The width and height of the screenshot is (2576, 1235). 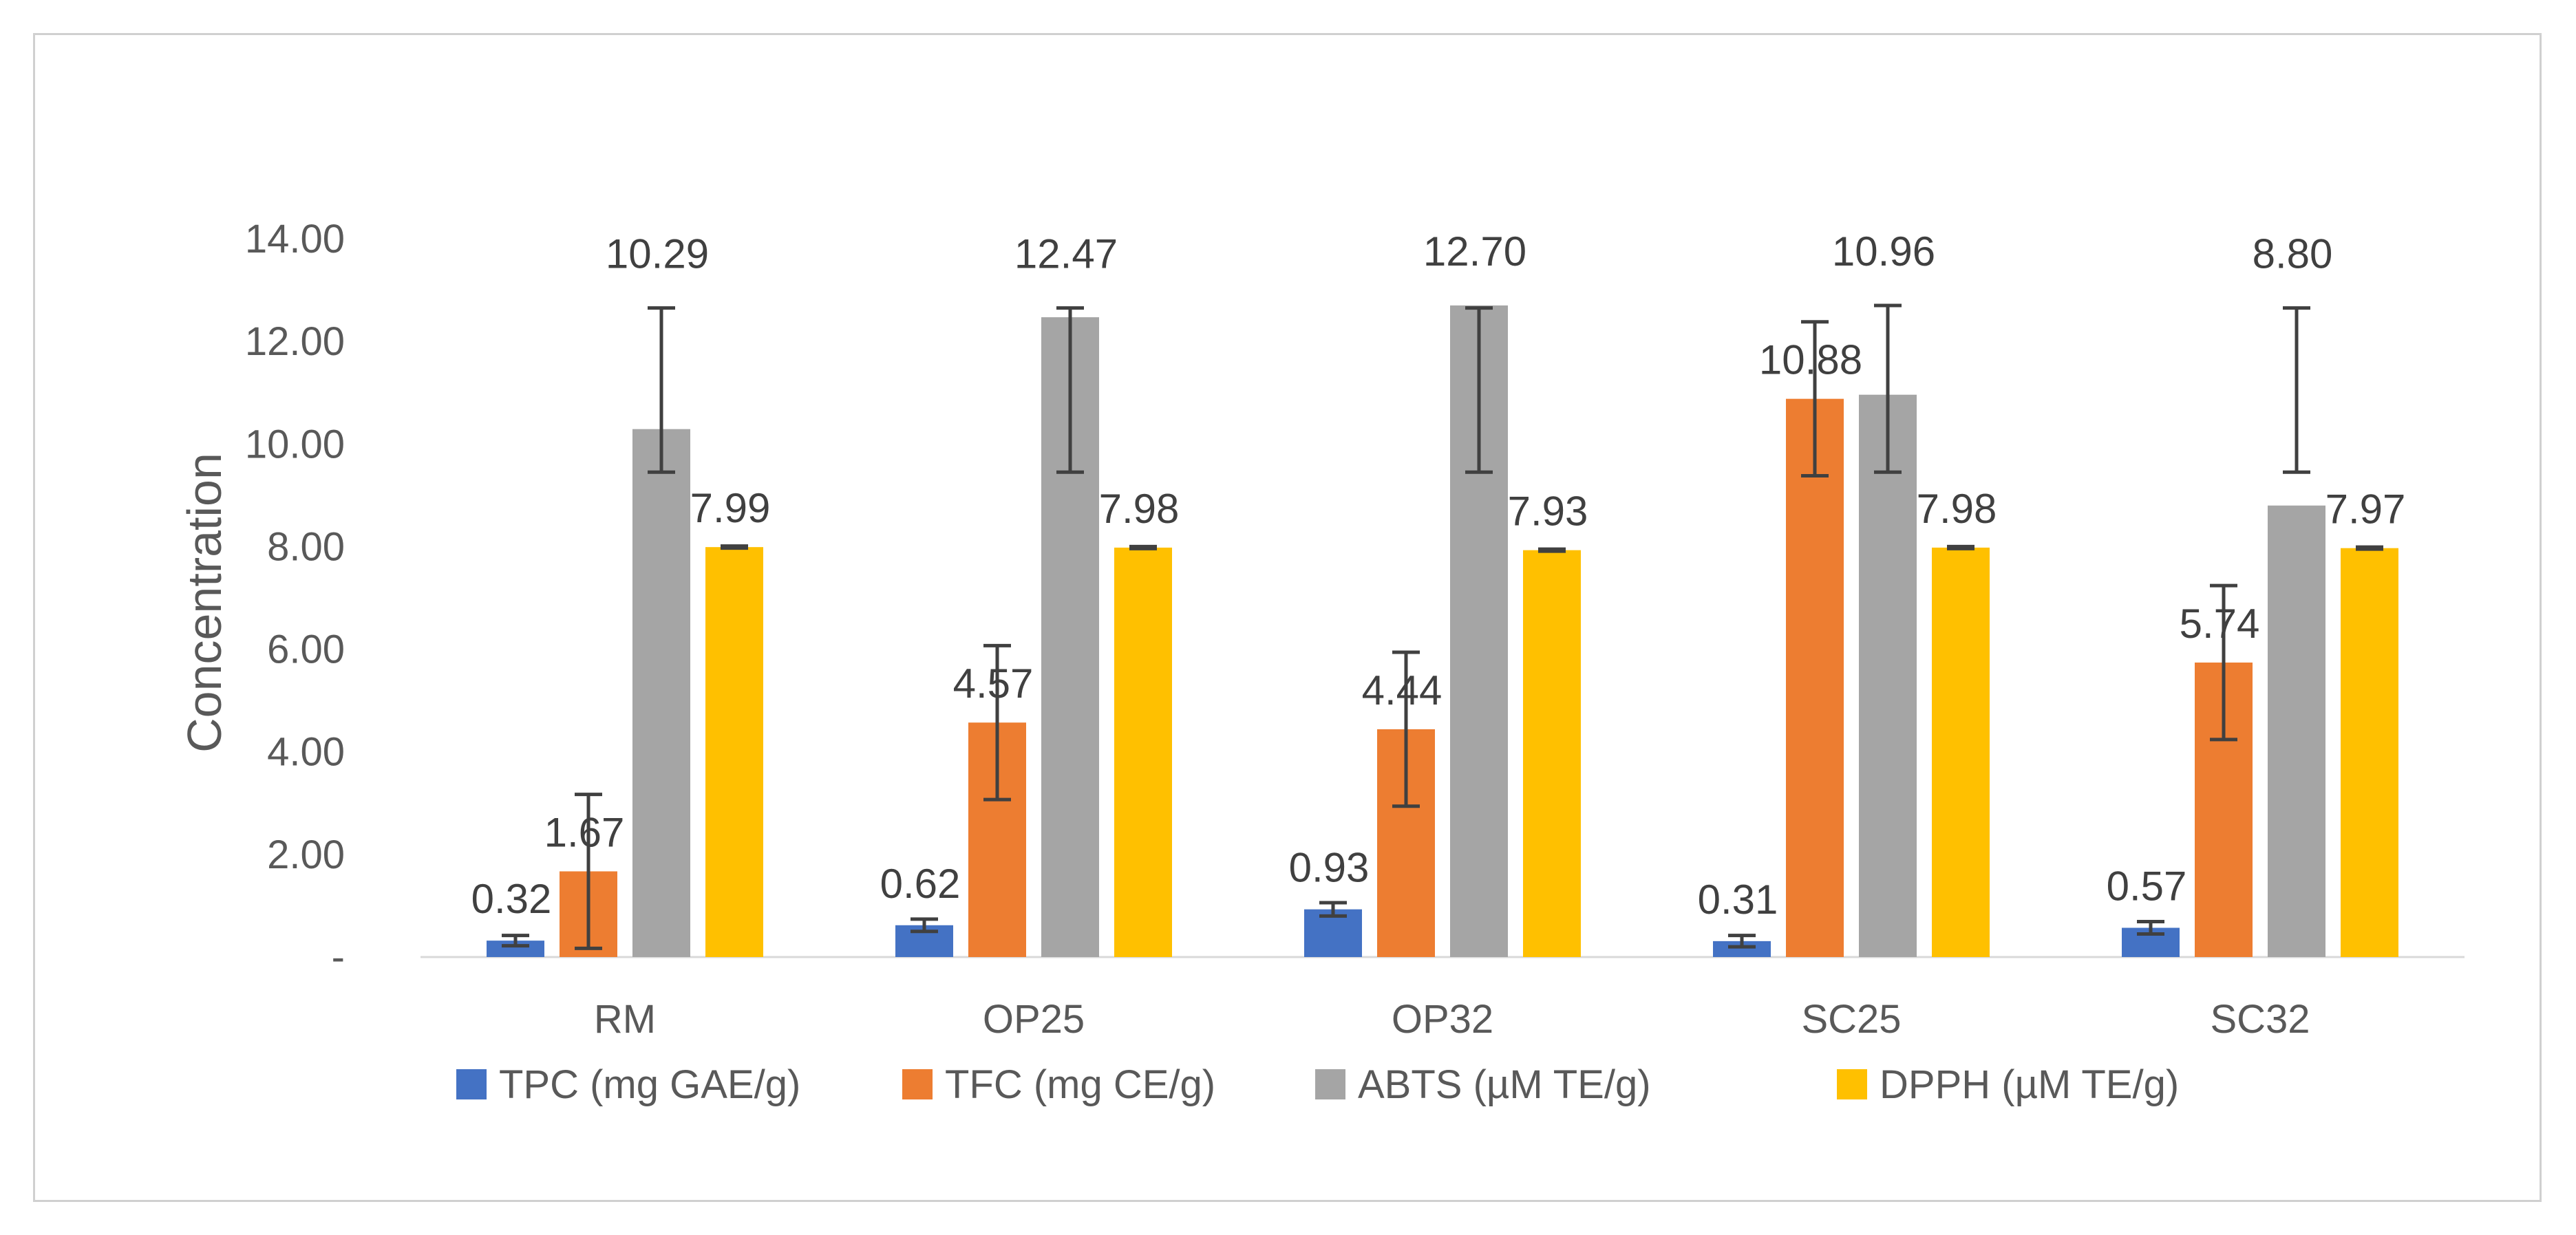 I want to click on legend-label: TPC (mg GAE/g), so click(x=649, y=1085).